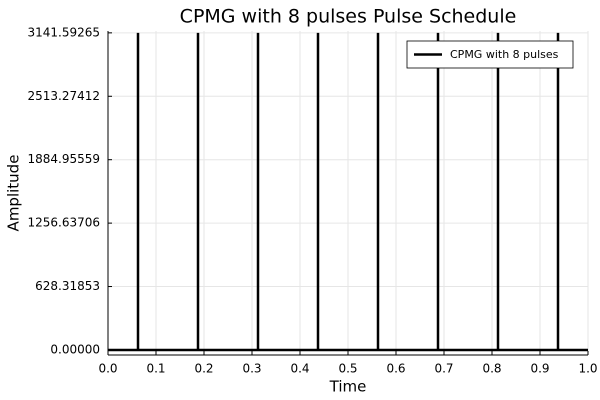 This screenshot has height=400, width=600. I want to click on x-tick-label: 0.2, so click(203, 369).